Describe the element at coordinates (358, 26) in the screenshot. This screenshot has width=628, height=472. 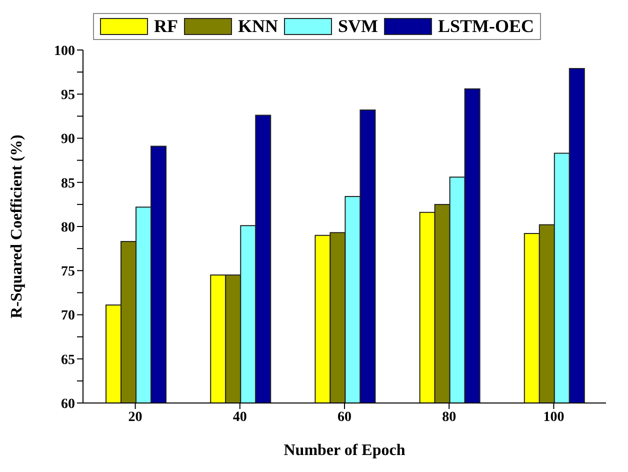
I see `legend-label: SVM` at that location.